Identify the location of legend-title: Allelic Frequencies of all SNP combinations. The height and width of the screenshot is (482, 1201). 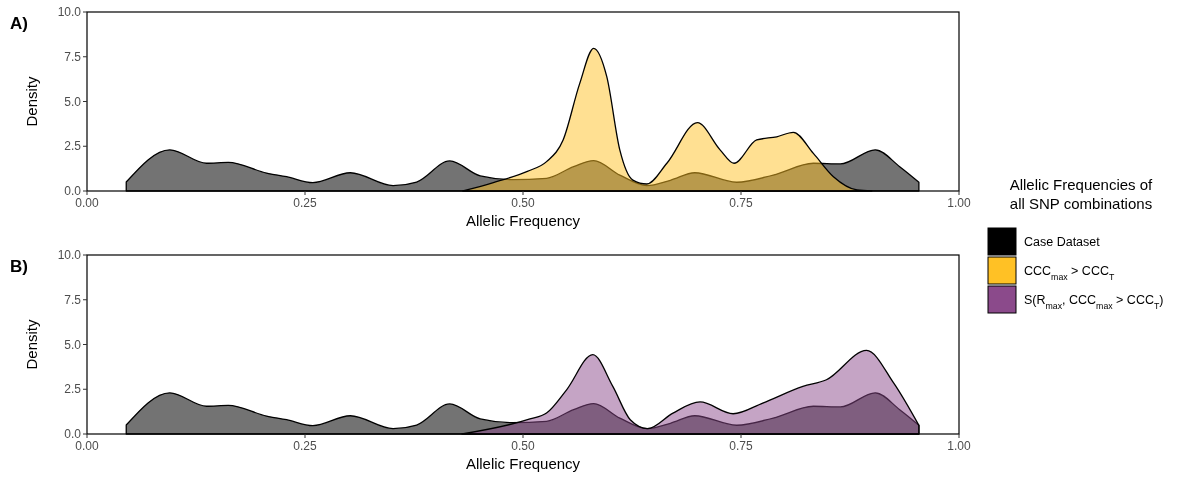
(1081, 194).